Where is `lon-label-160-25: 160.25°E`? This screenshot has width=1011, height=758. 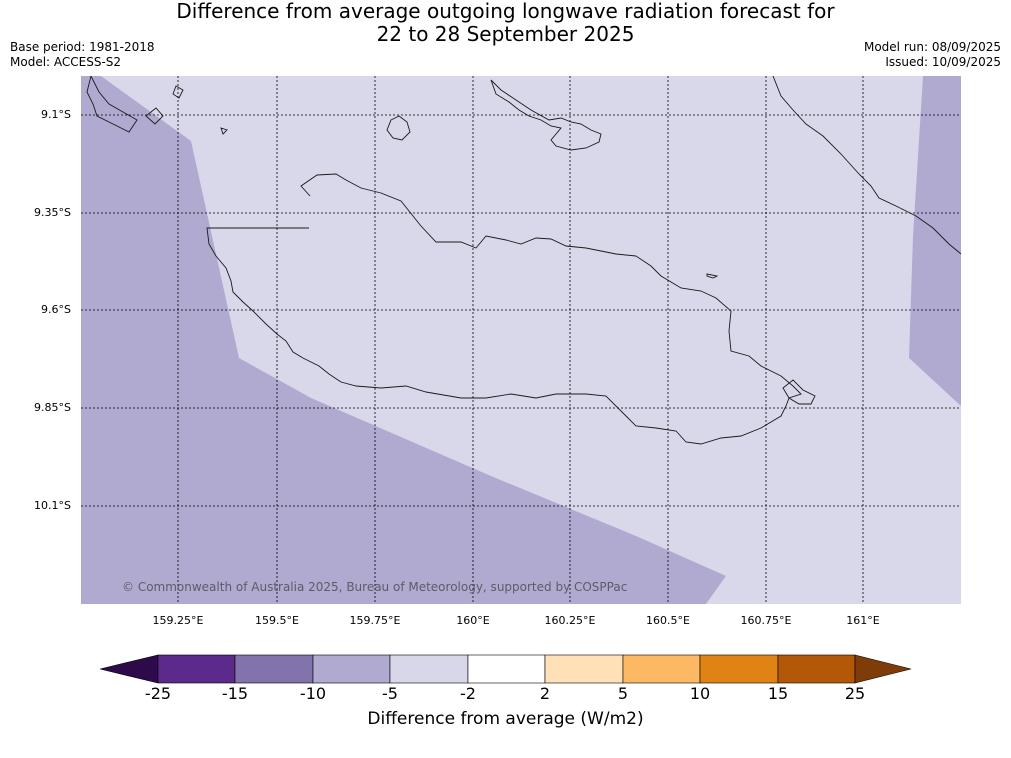 lon-label-160-25: 160.25°E is located at coordinates (570, 620).